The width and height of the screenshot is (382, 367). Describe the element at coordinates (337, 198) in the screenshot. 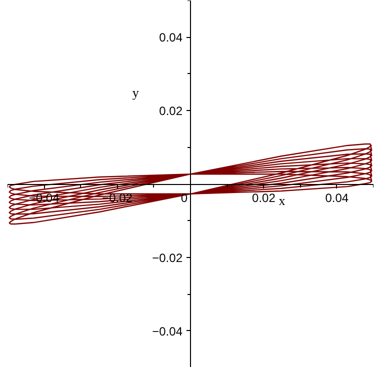

I see `x-tick-label: 0.04` at that location.